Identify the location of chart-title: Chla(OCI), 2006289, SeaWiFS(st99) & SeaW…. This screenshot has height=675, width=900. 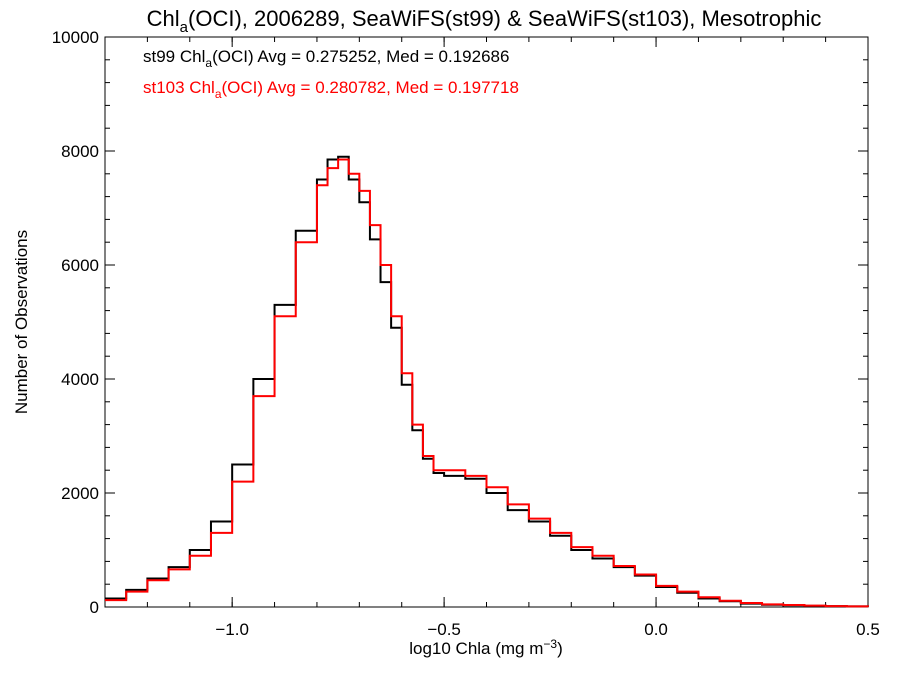
(484, 21).